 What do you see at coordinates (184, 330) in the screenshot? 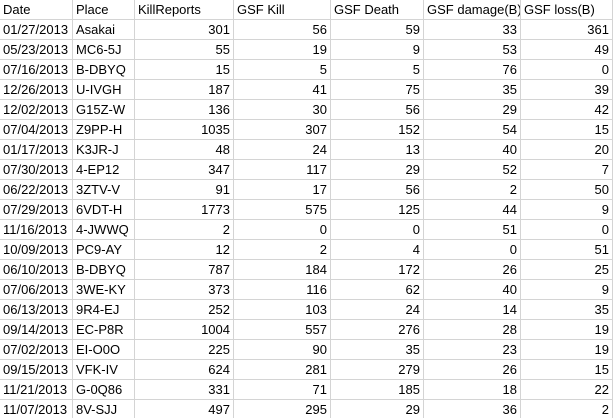
I see `data-cell: 1004` at bounding box center [184, 330].